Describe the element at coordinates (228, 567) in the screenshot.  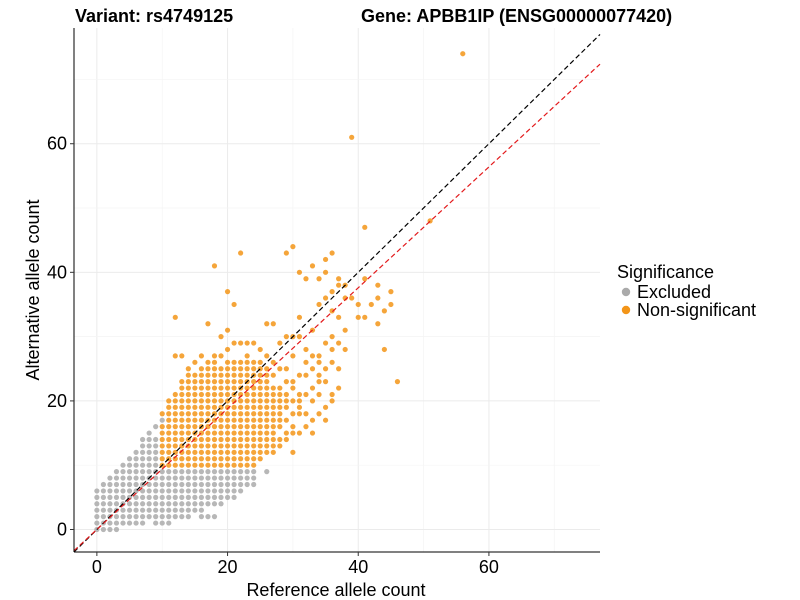
I see `x-tick-label: 20` at that location.